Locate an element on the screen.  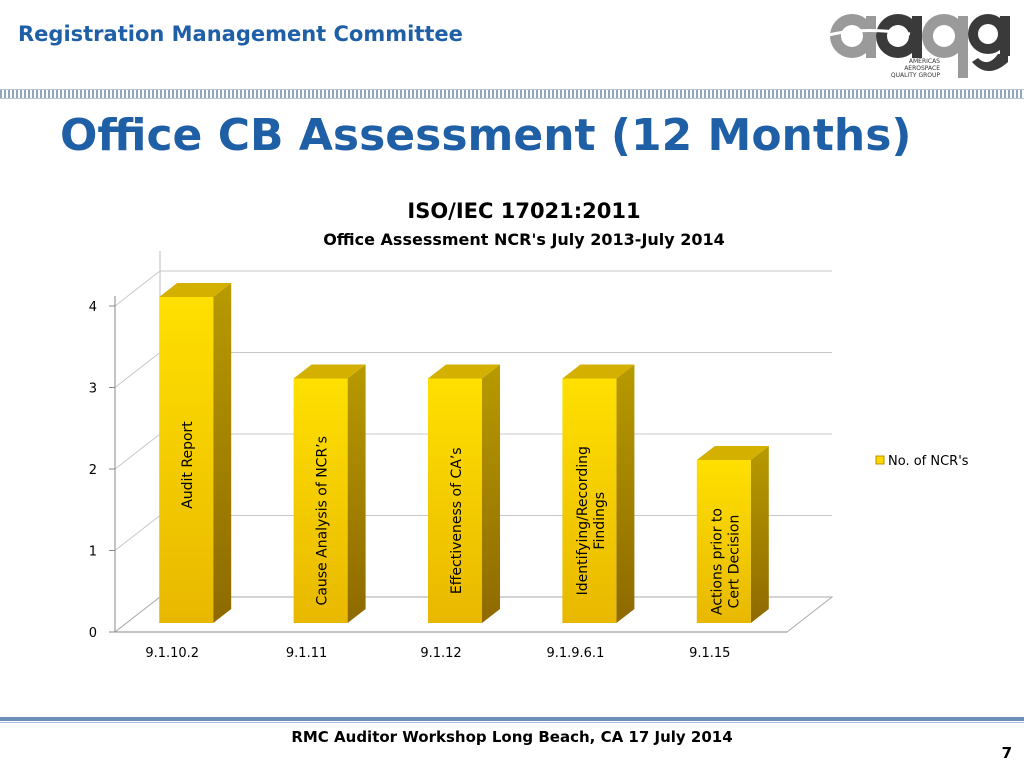
bar-label: Identifying/Recording is located at coordinates (583, 520).